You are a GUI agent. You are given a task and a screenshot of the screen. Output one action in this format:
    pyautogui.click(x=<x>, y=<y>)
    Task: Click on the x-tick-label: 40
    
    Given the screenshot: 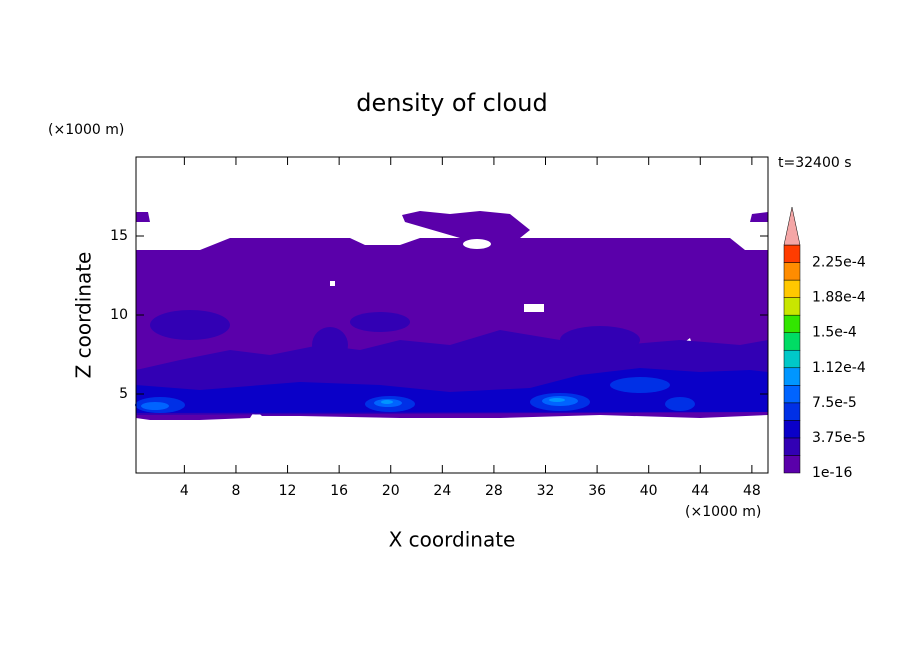 What is the action you would take?
    pyautogui.click(x=649, y=491)
    